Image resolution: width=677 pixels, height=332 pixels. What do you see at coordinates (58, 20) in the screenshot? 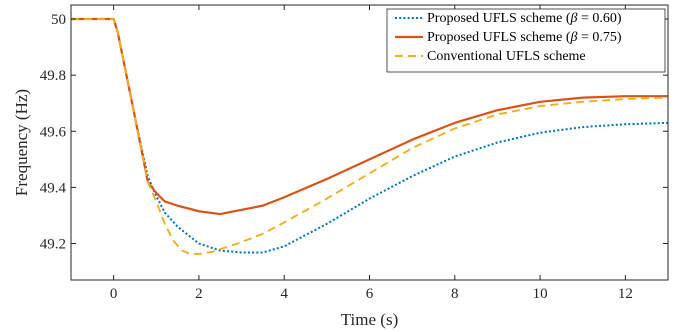
I see `y-tick-label: 50` at bounding box center [58, 20].